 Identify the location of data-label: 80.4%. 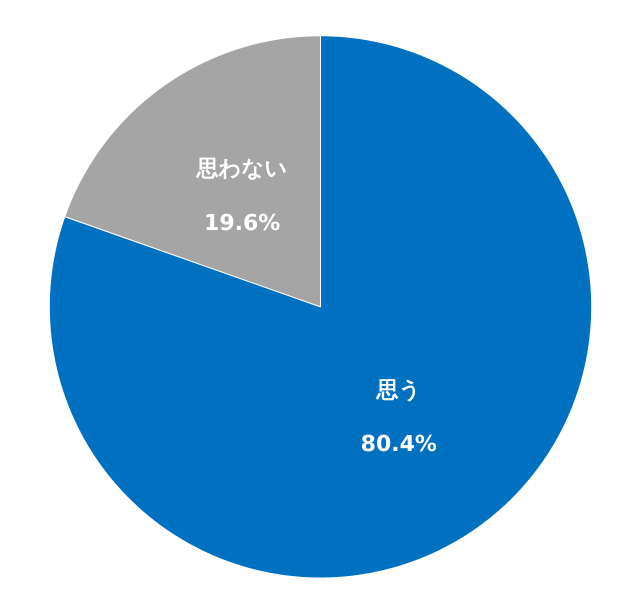
(398, 445).